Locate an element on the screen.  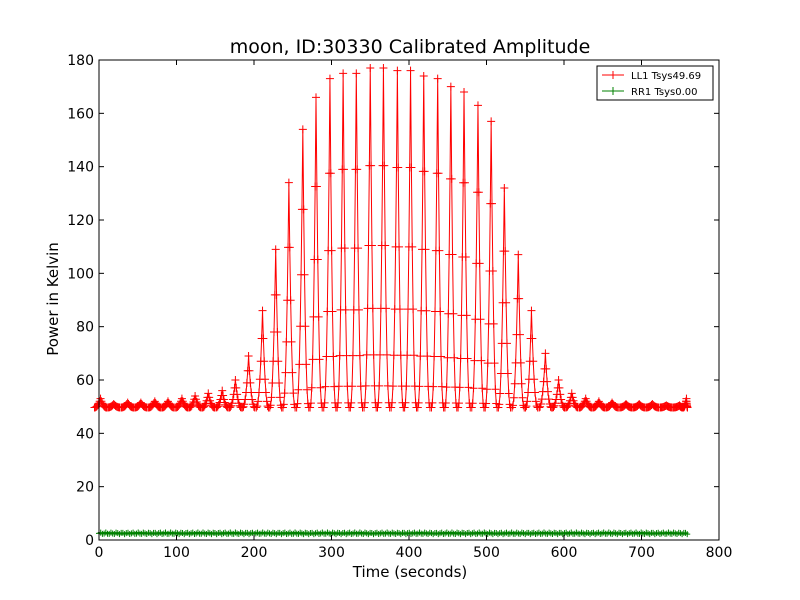
y-tick-label: 120 is located at coordinates (80, 221).